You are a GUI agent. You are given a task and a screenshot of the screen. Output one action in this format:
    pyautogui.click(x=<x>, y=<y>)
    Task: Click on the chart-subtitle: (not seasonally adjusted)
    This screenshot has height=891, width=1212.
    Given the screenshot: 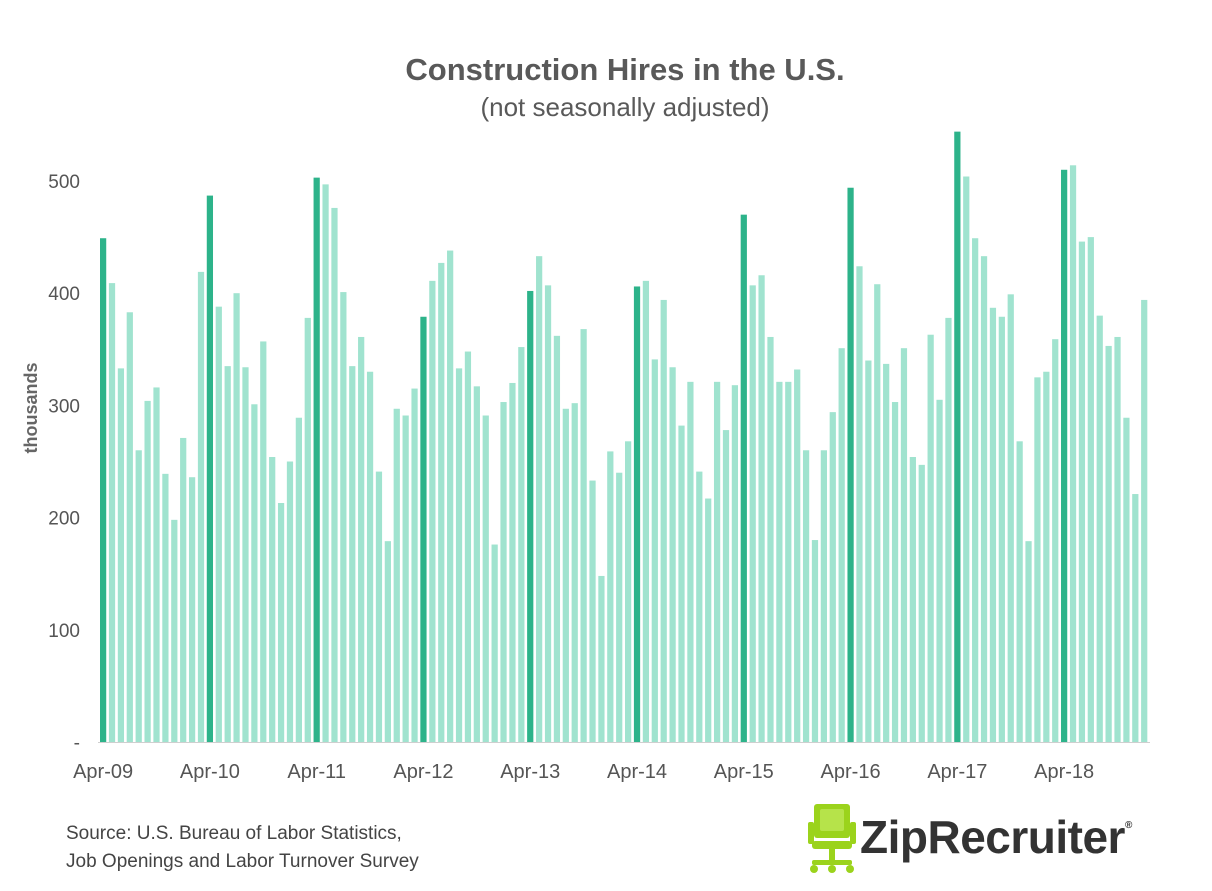 What is the action you would take?
    pyautogui.click(x=625, y=107)
    